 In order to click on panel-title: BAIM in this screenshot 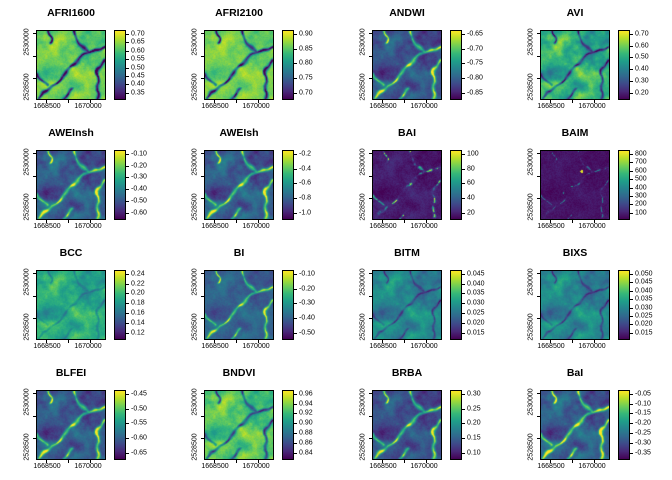, I will do `click(575, 133)`.